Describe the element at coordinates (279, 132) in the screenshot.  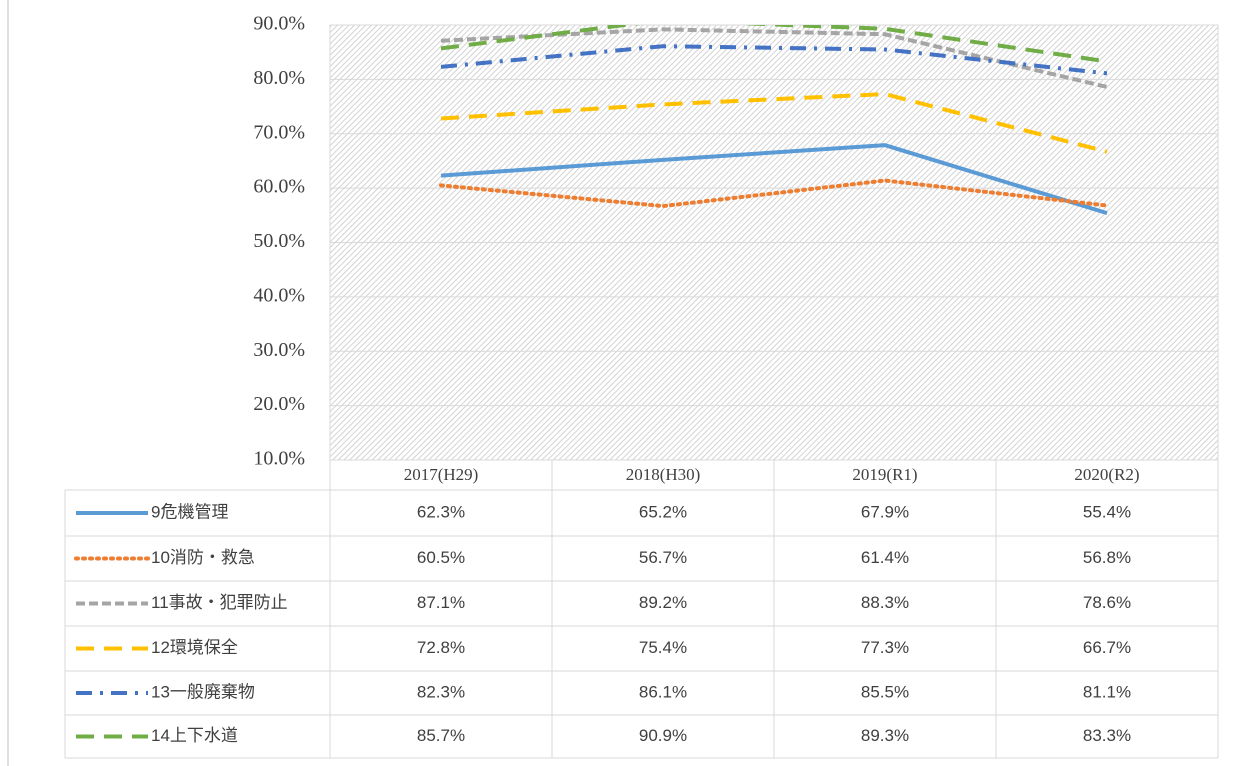
I see `y-tick-label: 70.0%` at that location.